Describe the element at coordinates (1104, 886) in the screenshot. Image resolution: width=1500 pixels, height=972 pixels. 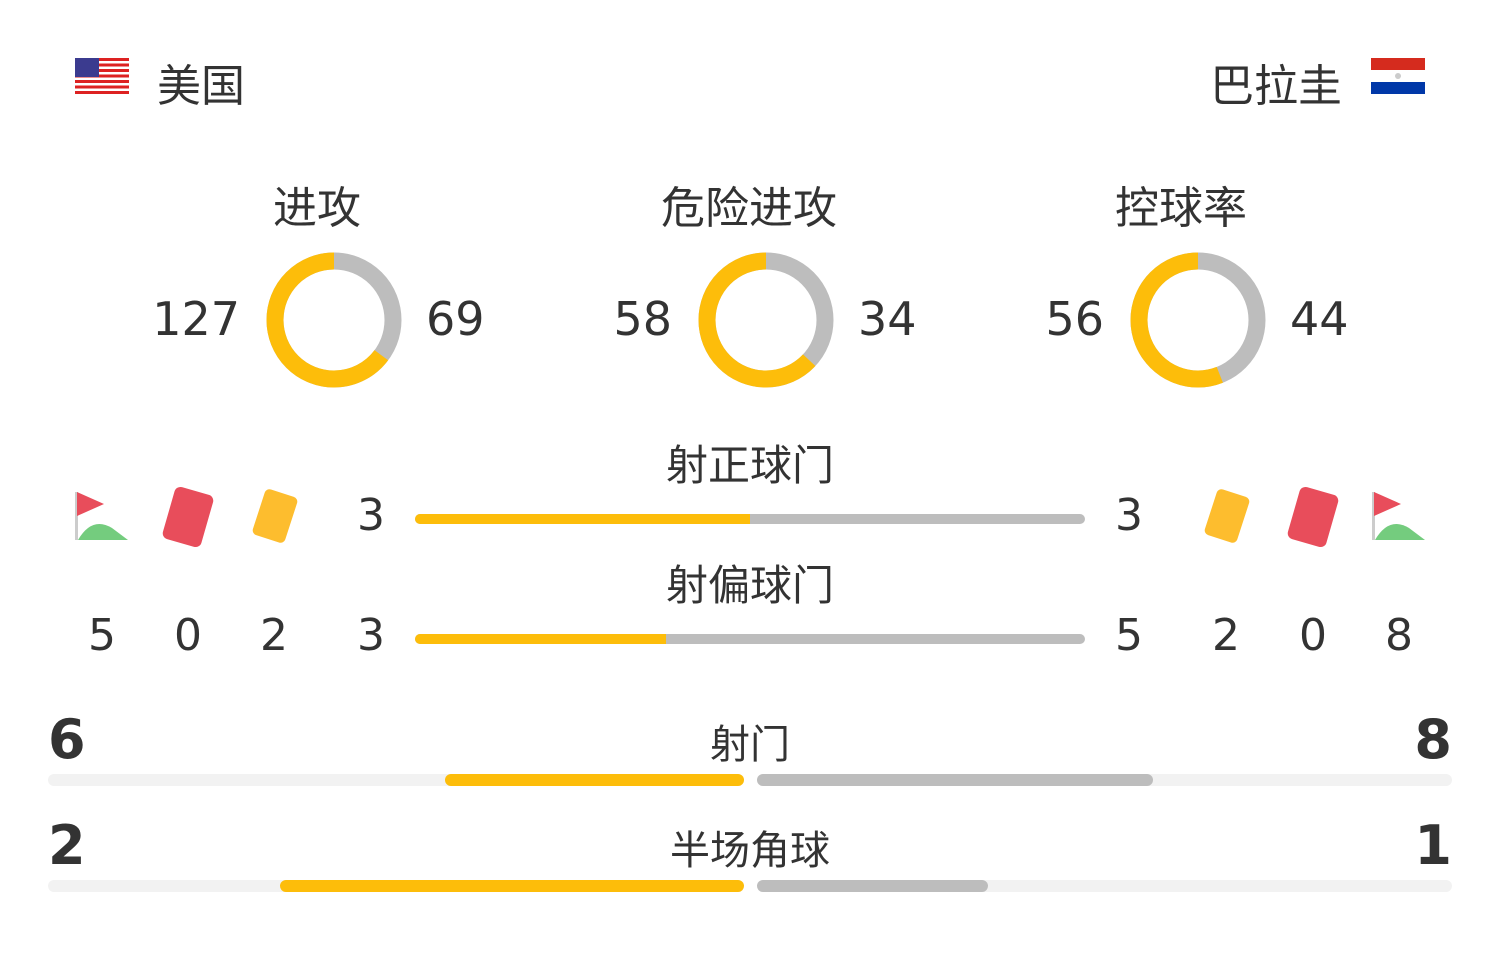
I see `away-half-corners-bar` at that location.